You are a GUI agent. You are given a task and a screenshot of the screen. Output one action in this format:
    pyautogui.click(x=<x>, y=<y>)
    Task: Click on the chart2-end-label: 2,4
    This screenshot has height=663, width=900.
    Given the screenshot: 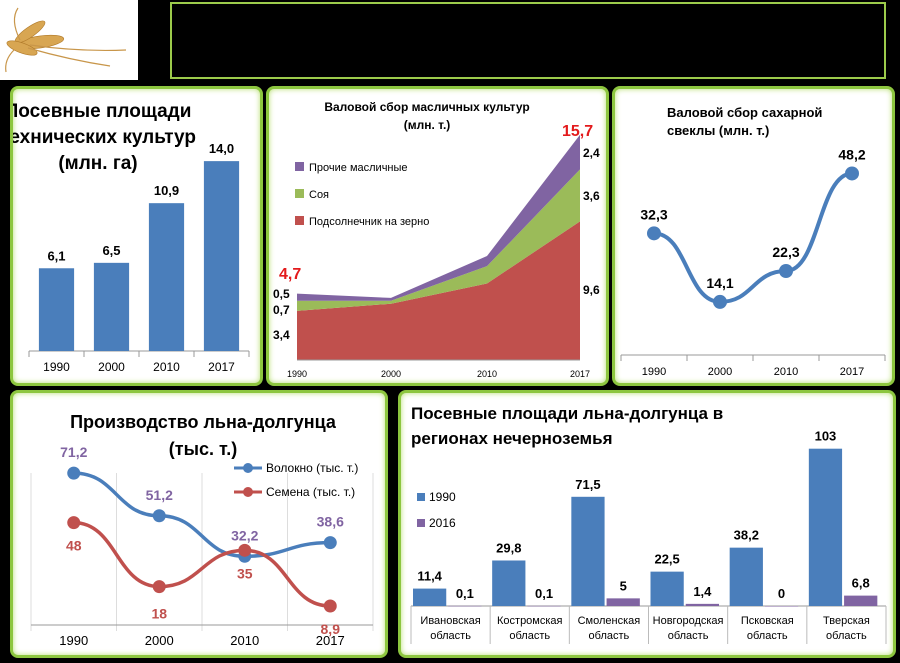 What is the action you would take?
    pyautogui.click(x=591, y=153)
    